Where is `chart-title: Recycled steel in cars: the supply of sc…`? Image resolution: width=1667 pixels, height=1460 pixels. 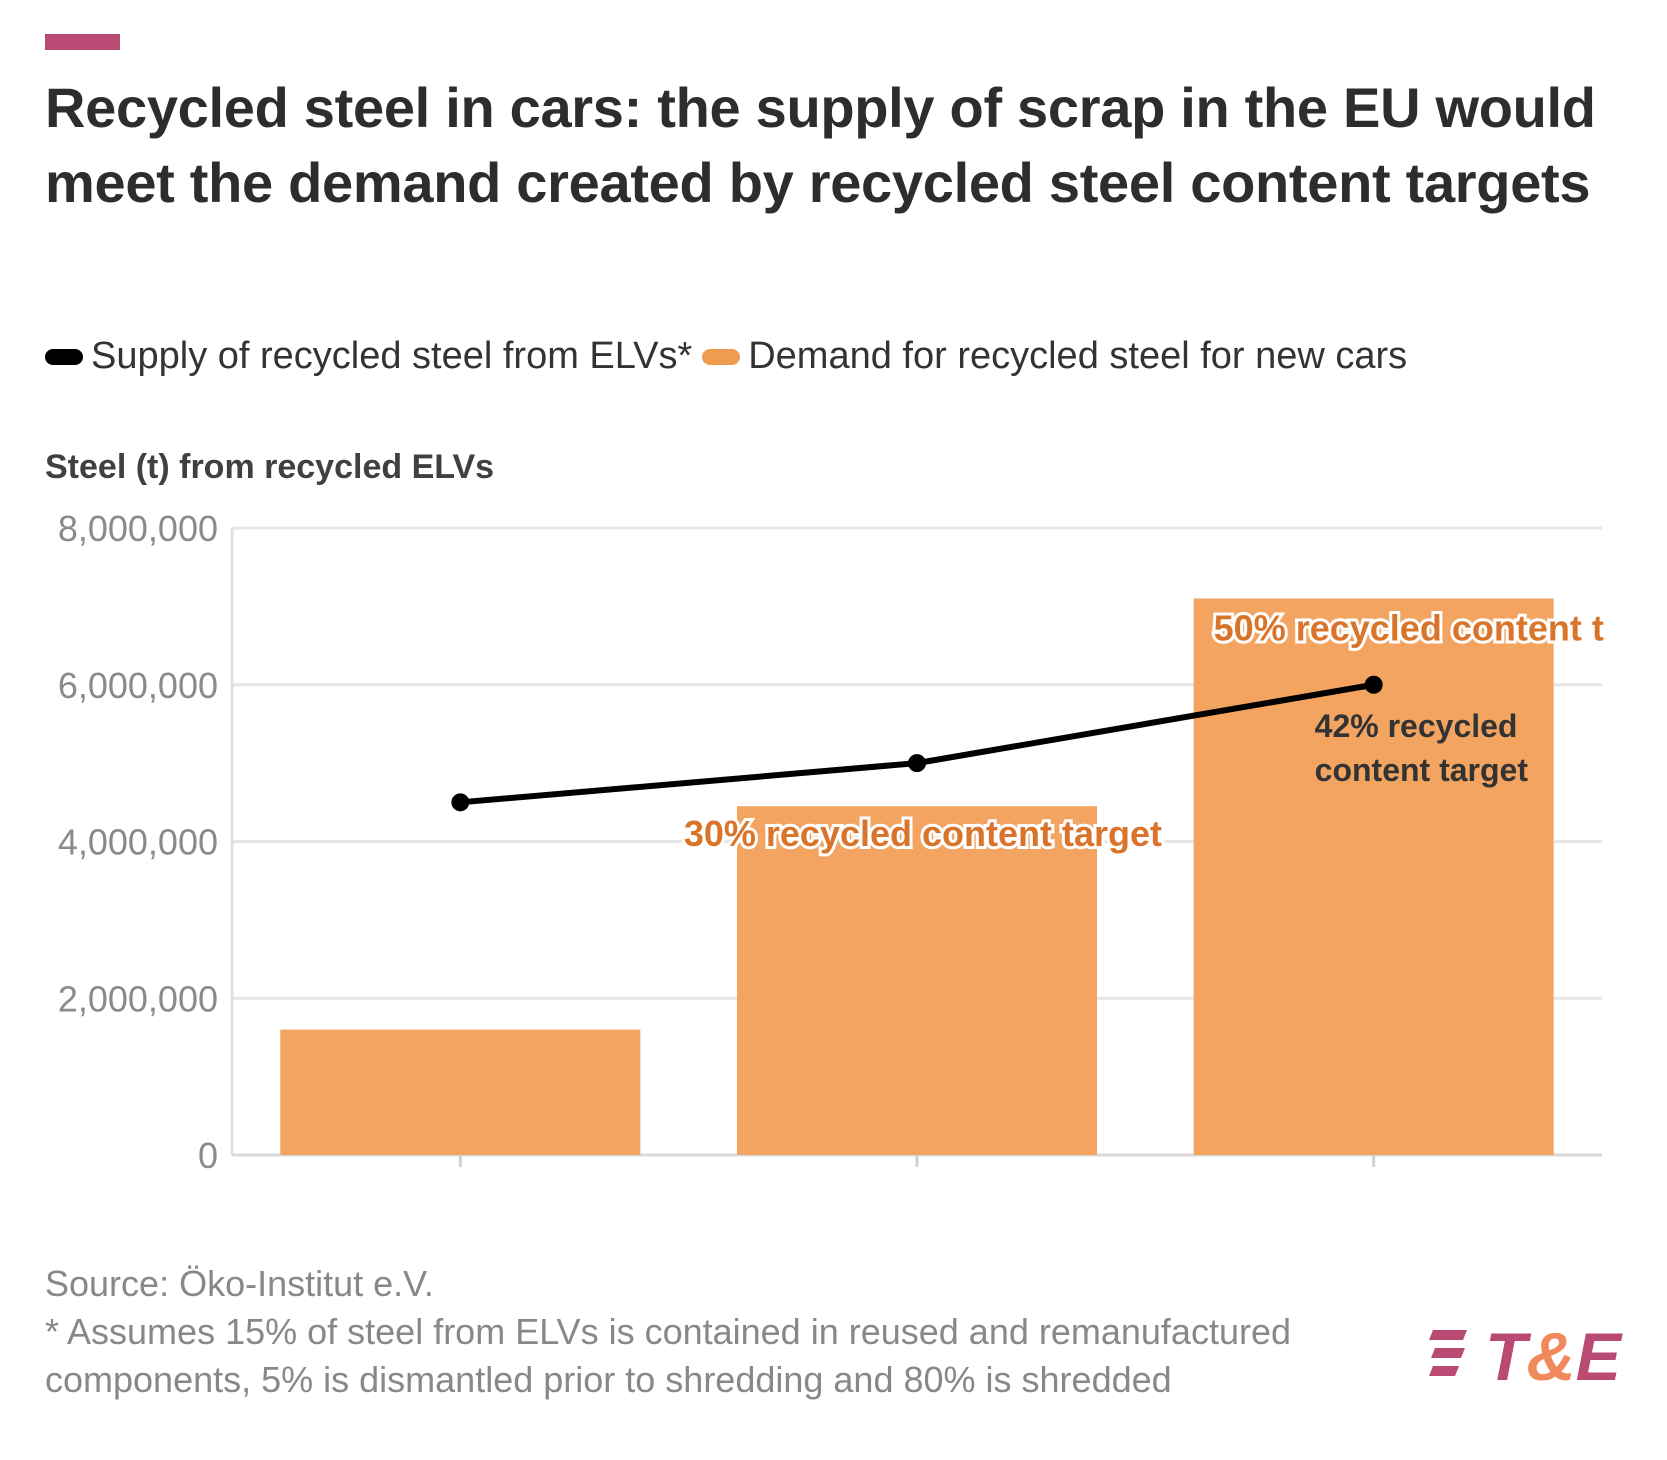 chart-title: Recycled steel in cars: the supply of sc… is located at coordinates (820, 145).